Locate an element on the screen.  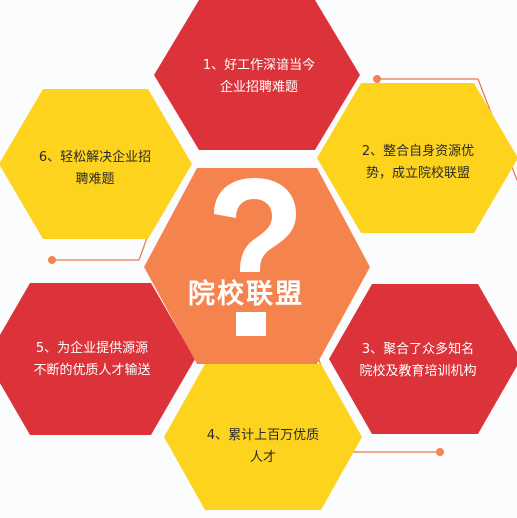
hexagon-4-label: 4、累计上百万优质 人才 is located at coordinates (263, 447).